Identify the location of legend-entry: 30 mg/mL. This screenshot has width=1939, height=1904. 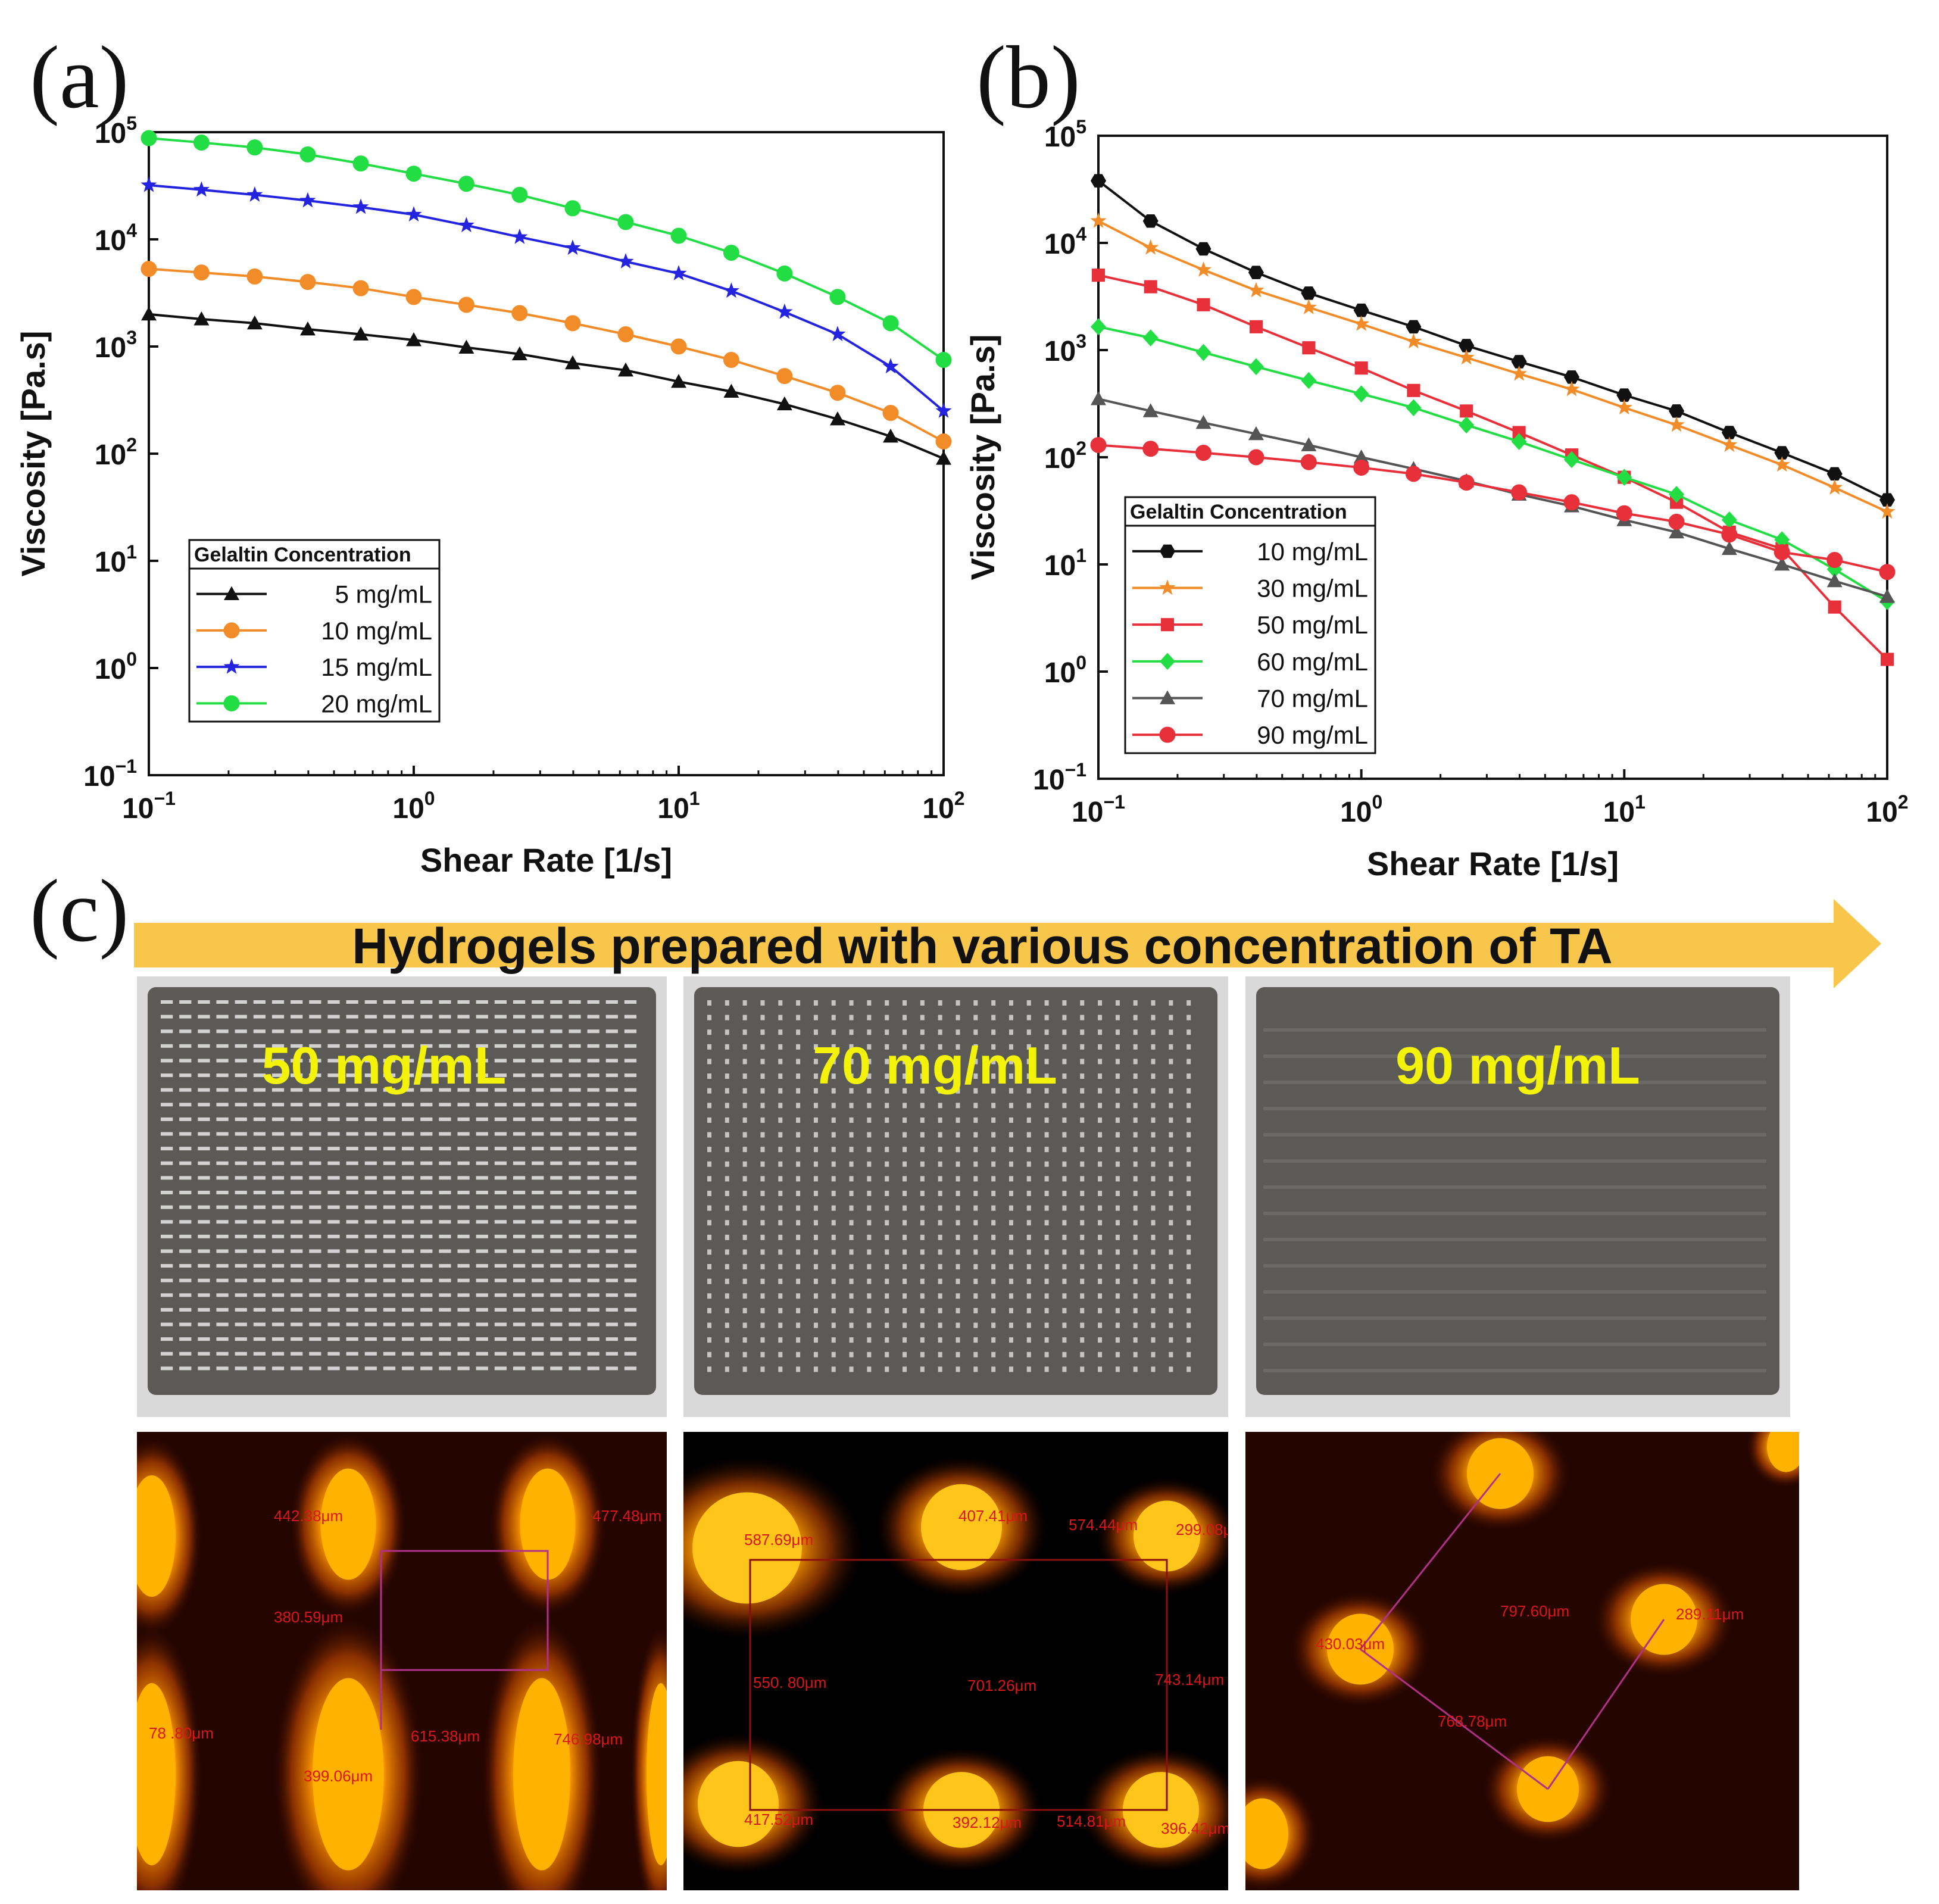
(1312, 589).